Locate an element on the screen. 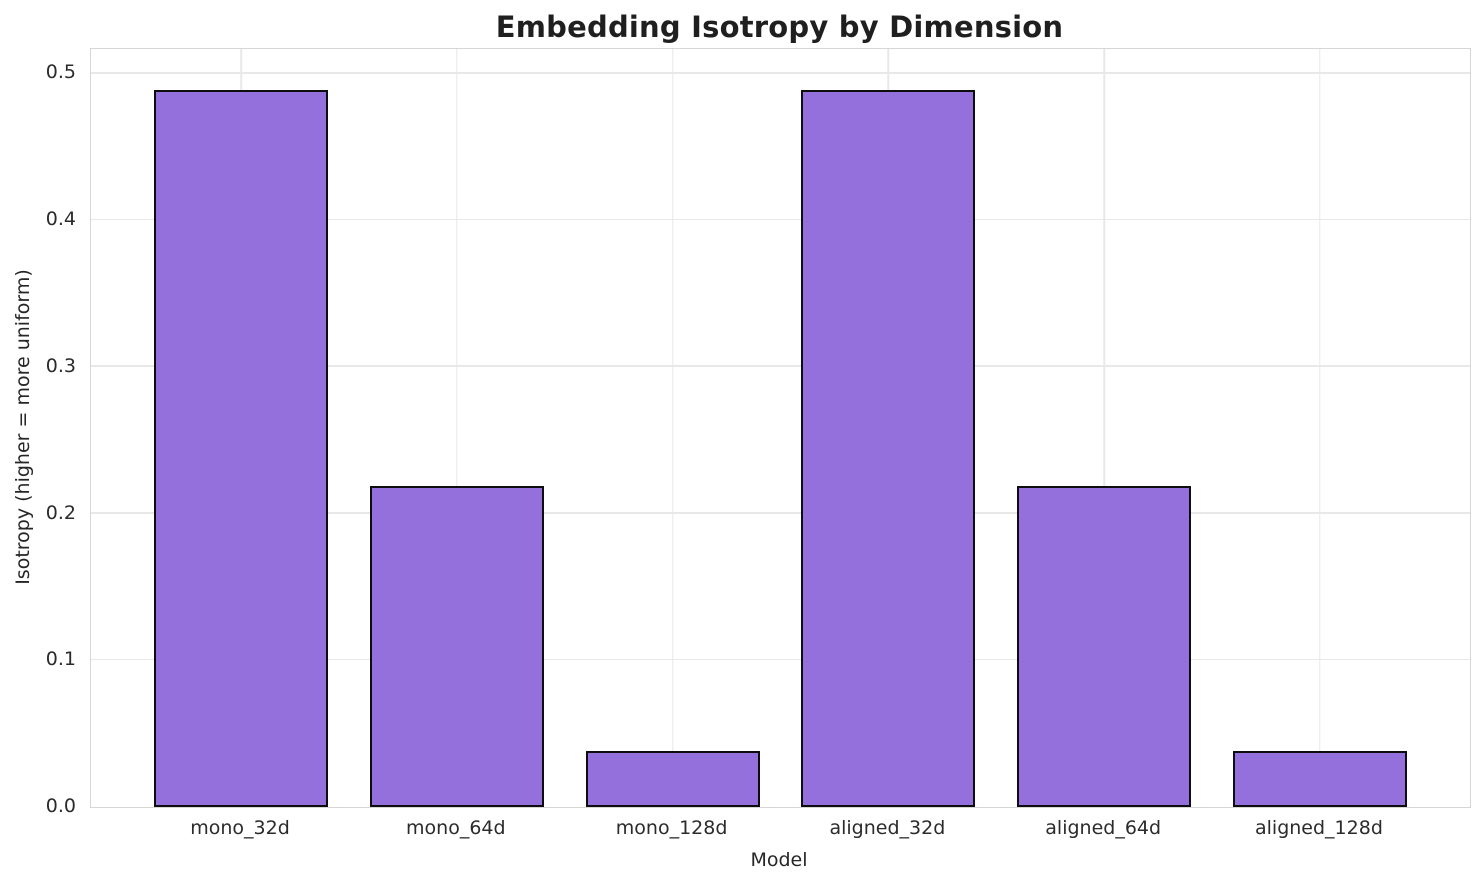 The width and height of the screenshot is (1484, 885). y-tick-label: 0.1 is located at coordinates (60, 659).